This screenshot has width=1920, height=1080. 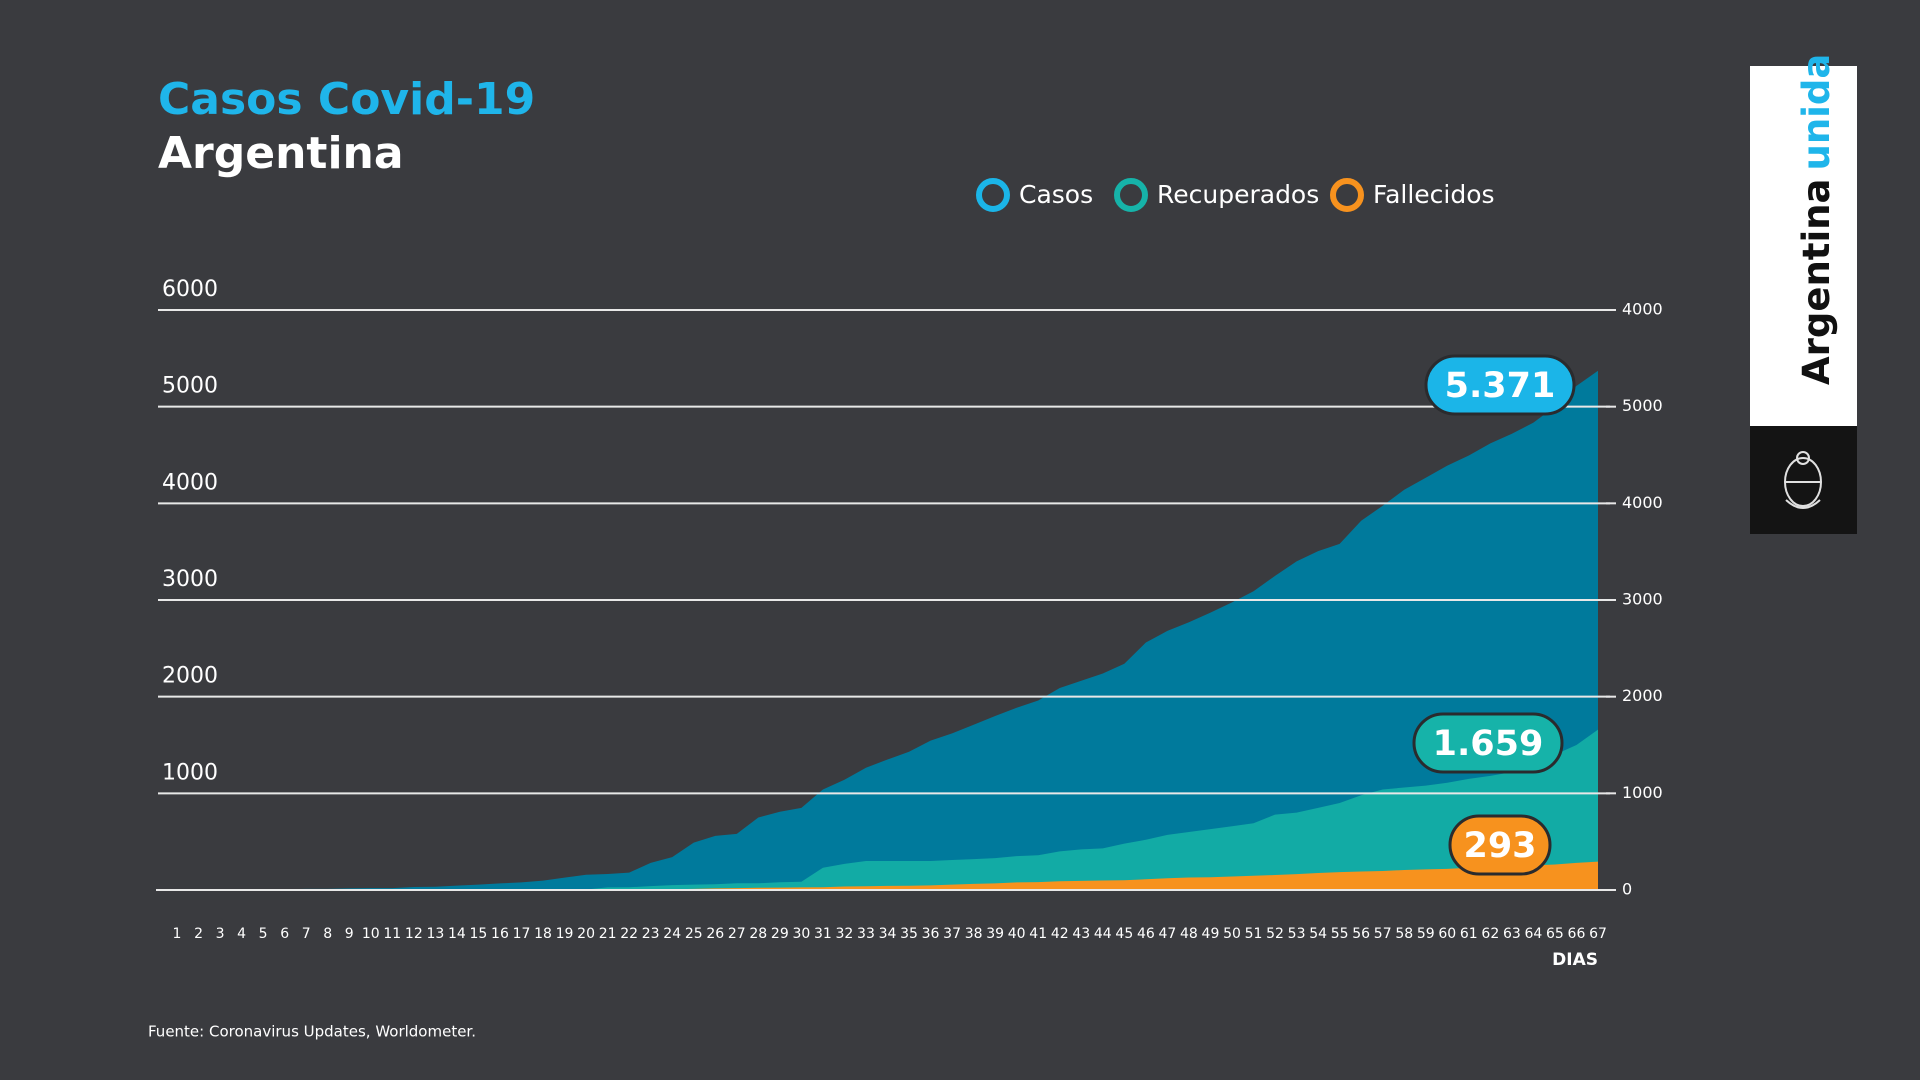 I want to click on x-tick-label: 19, so click(x=565, y=934).